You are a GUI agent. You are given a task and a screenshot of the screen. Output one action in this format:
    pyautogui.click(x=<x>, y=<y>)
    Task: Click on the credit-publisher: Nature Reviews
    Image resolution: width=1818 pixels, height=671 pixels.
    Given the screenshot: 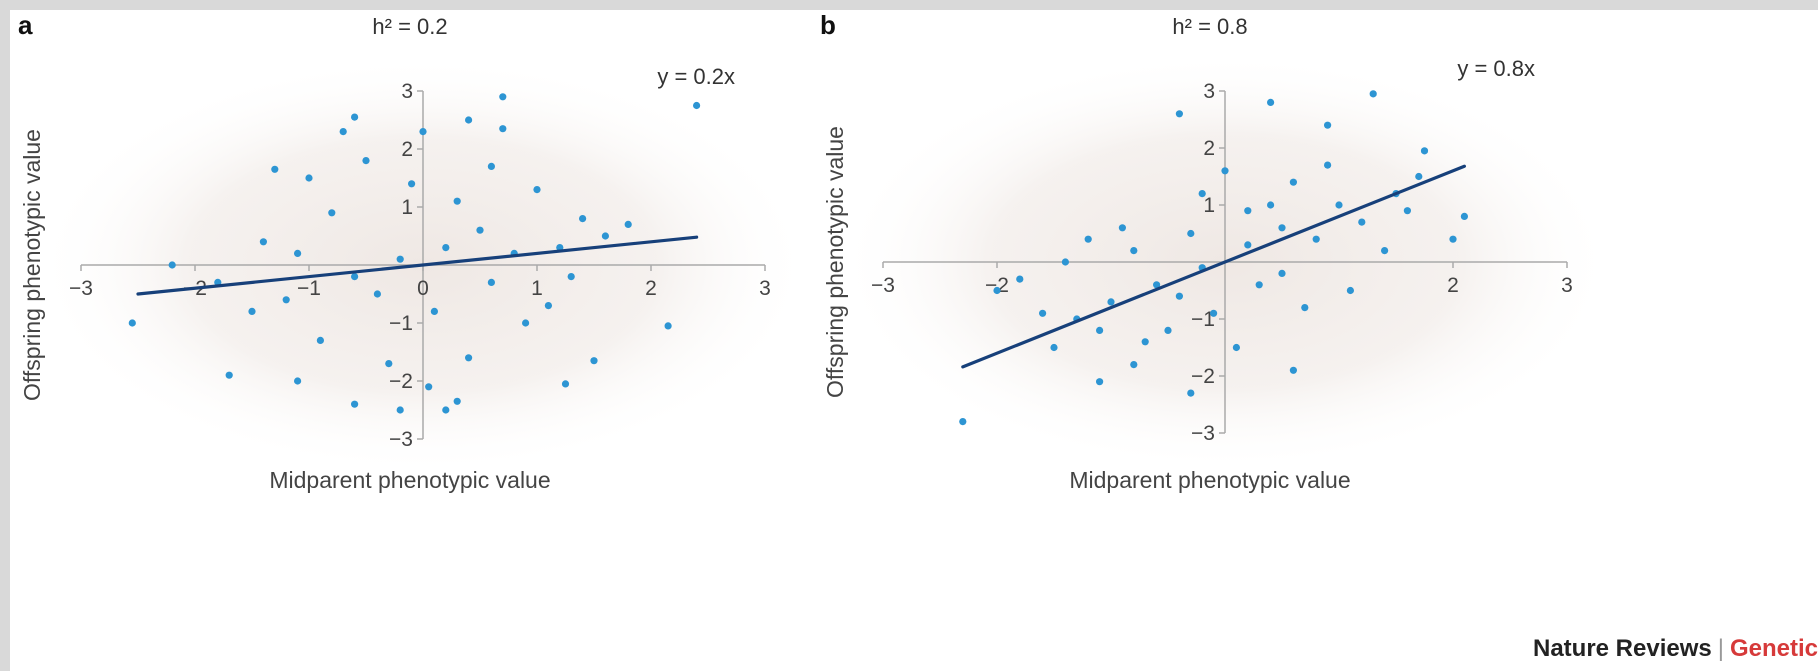 What is the action you would take?
    pyautogui.click(x=1622, y=648)
    